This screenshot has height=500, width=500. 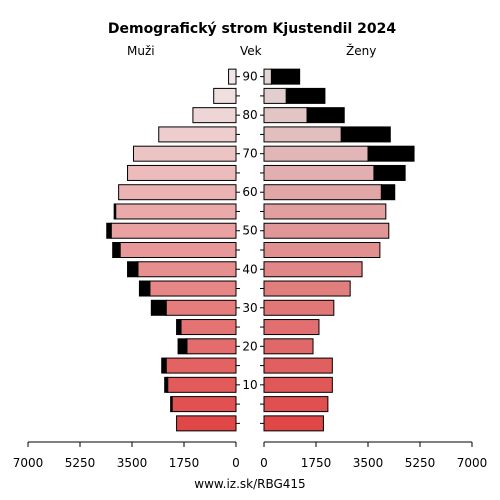 I want to click on age-tick-label-40: 40, so click(x=249, y=269).